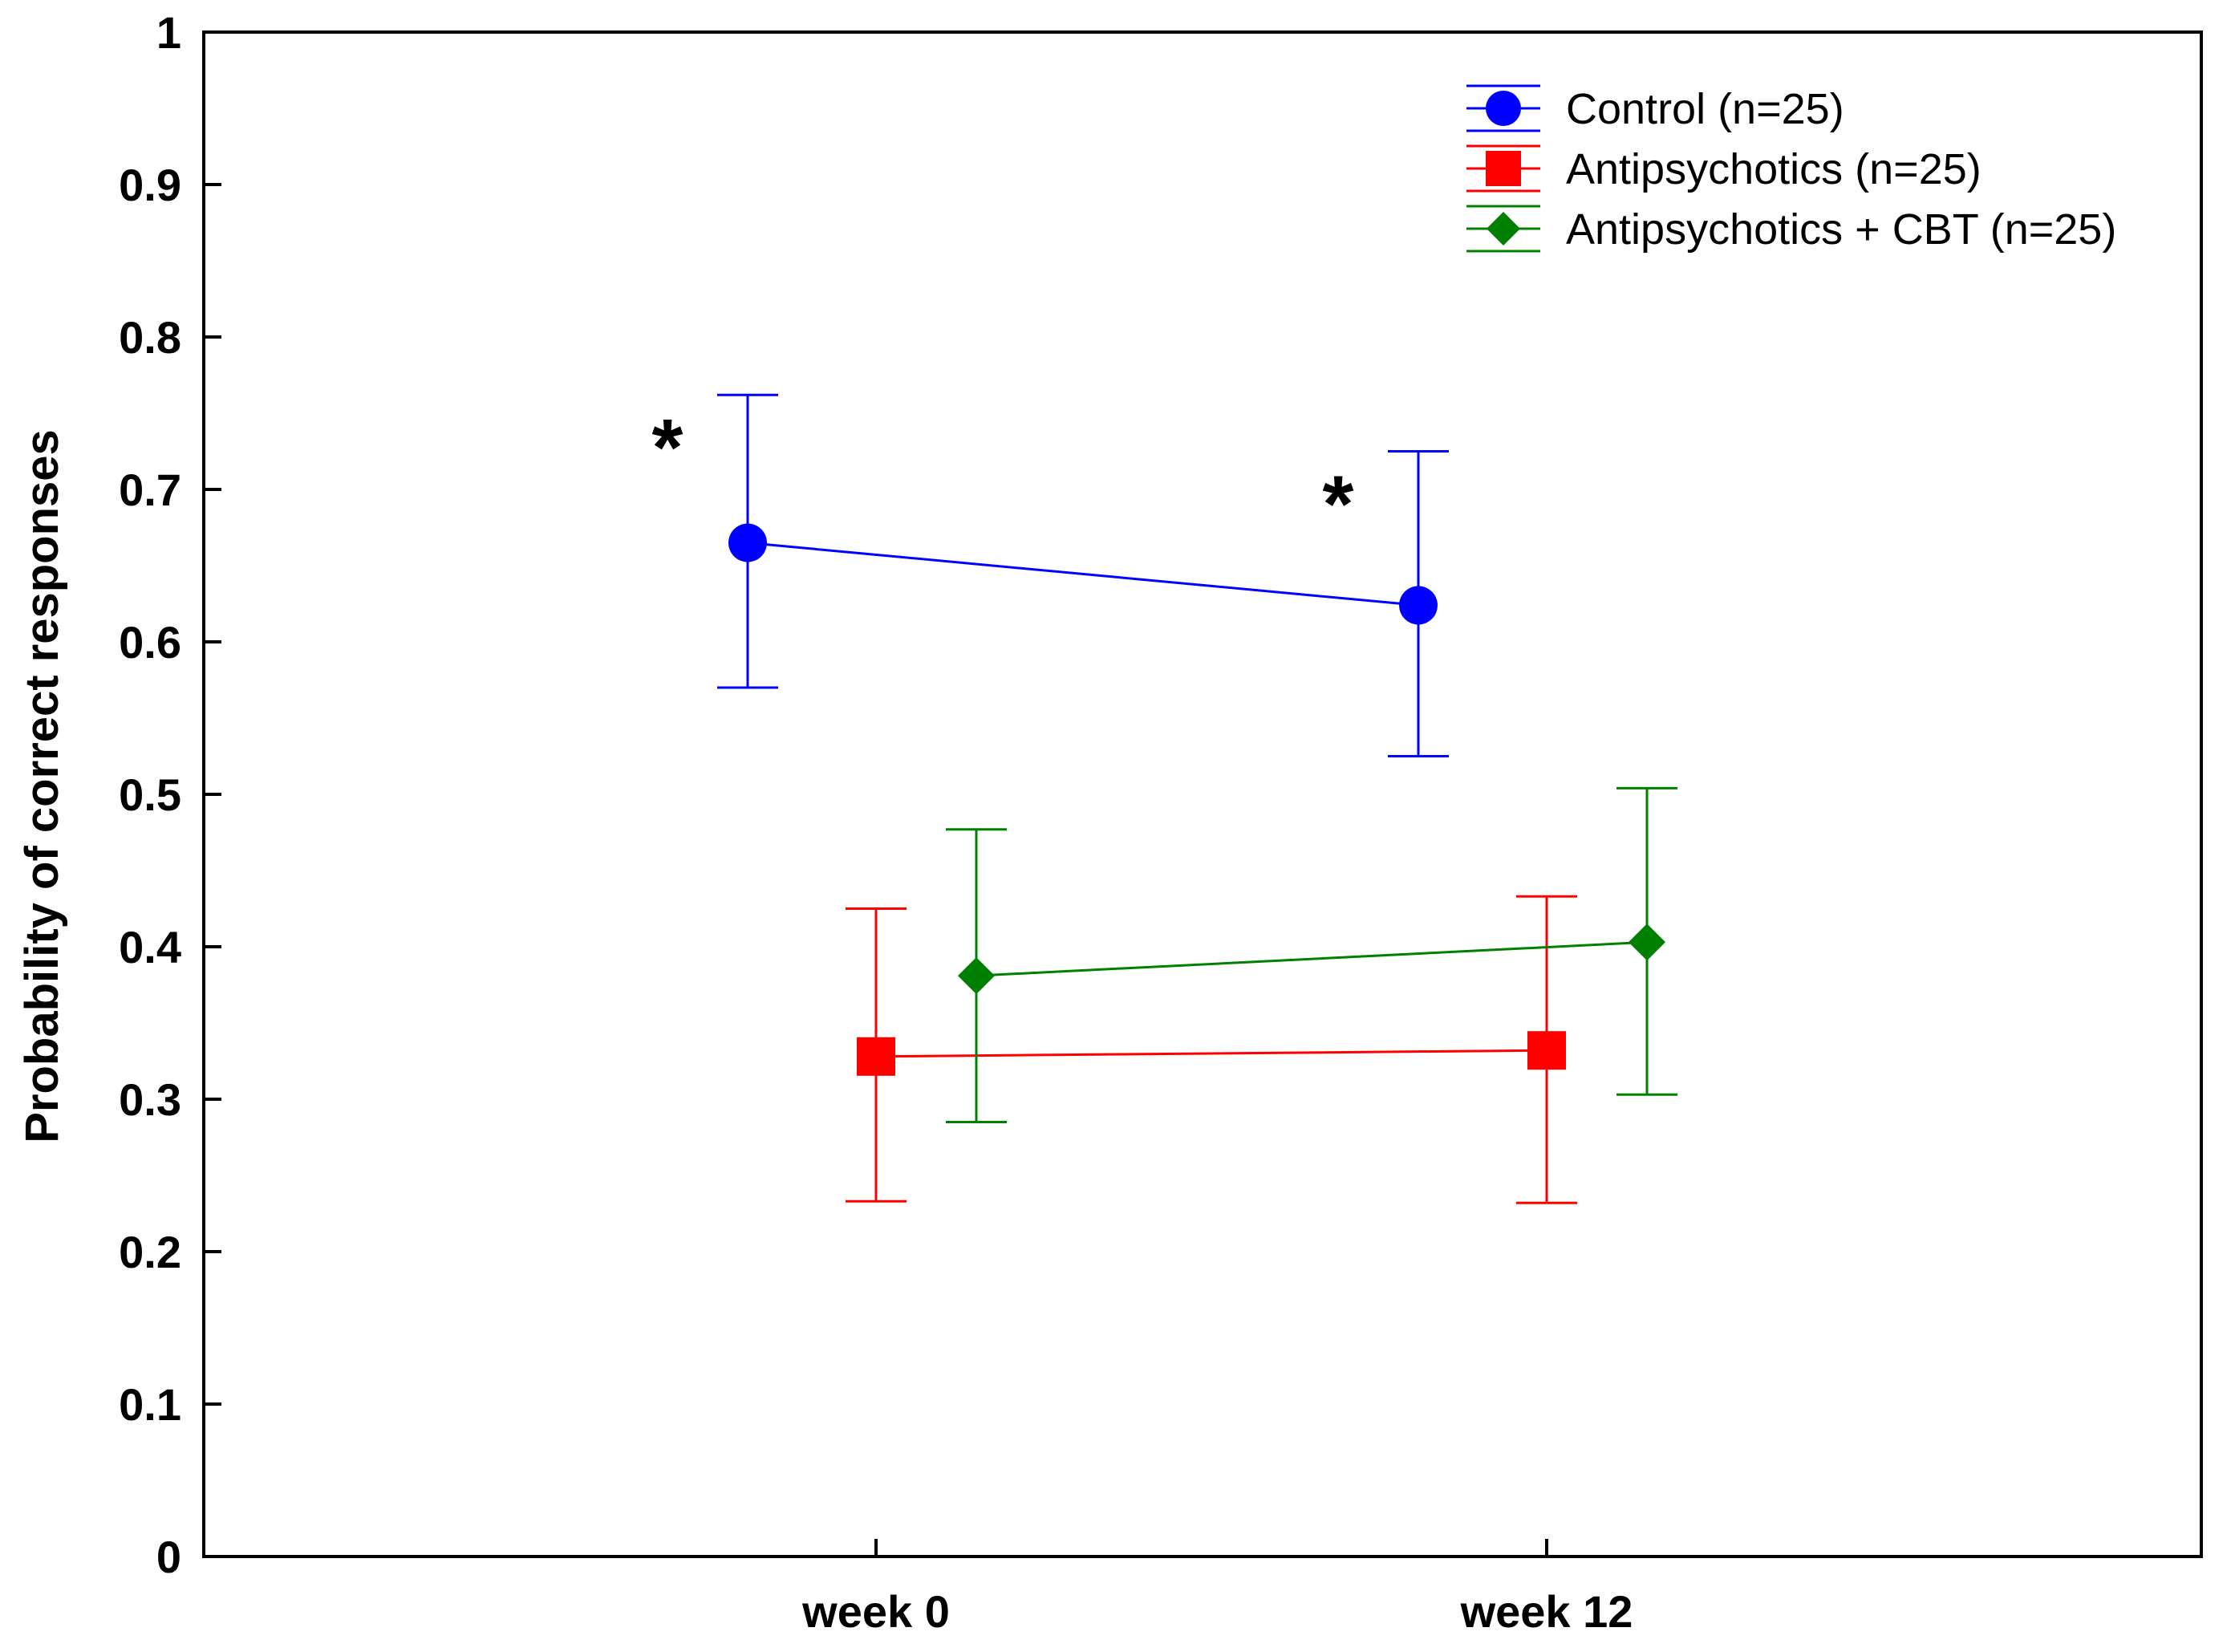 The height and width of the screenshot is (1652, 2235). Describe the element at coordinates (169, 33) in the screenshot. I see `y-tick-label: 1` at that location.